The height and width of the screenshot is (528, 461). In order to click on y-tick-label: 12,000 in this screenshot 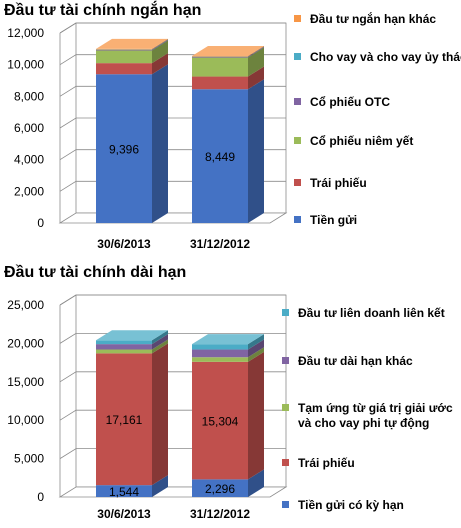, I will do `click(25, 33)`.